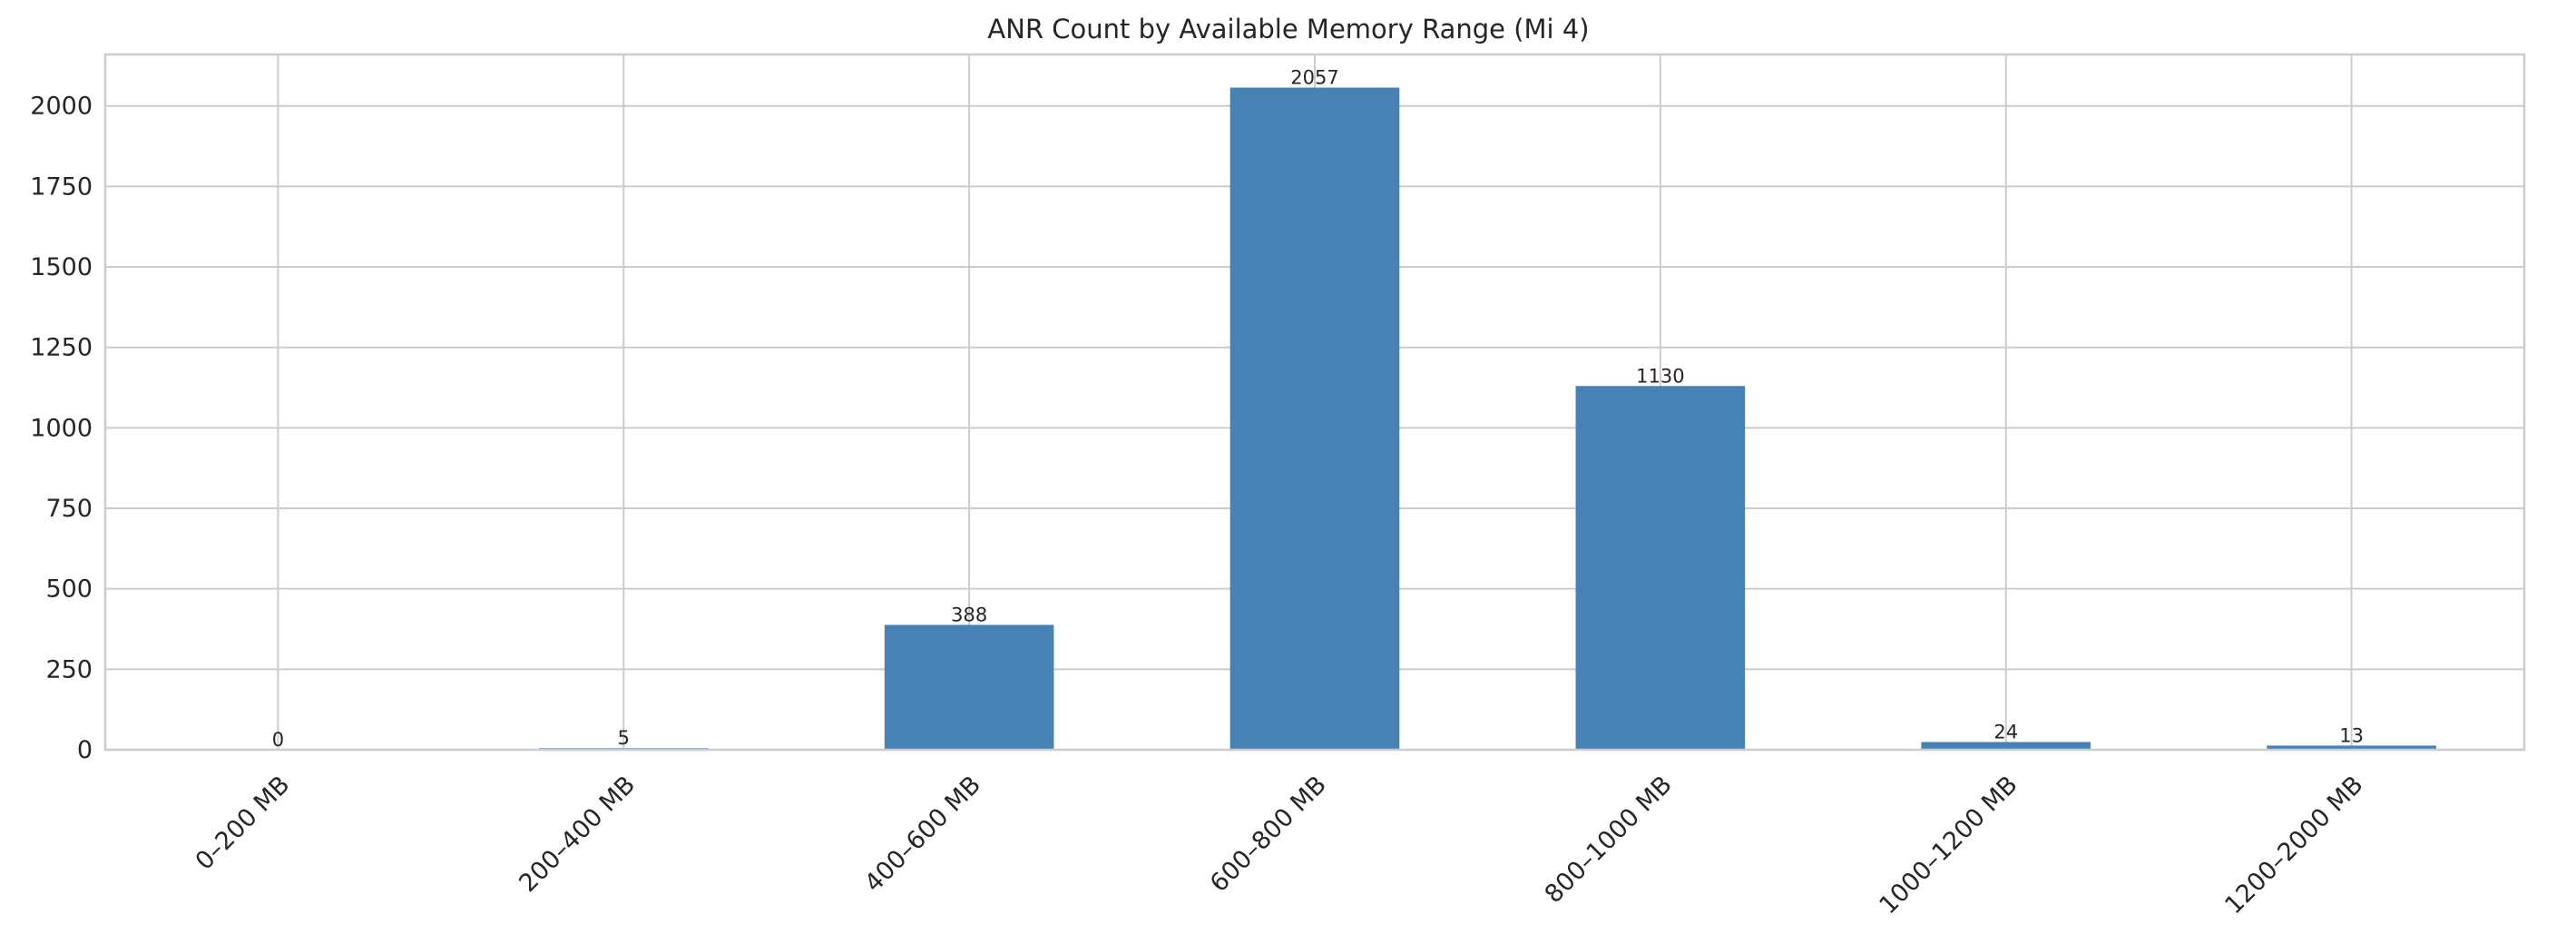 This screenshot has width=2576, height=944. I want to click on bar-value-label: 2057, so click(1314, 78).